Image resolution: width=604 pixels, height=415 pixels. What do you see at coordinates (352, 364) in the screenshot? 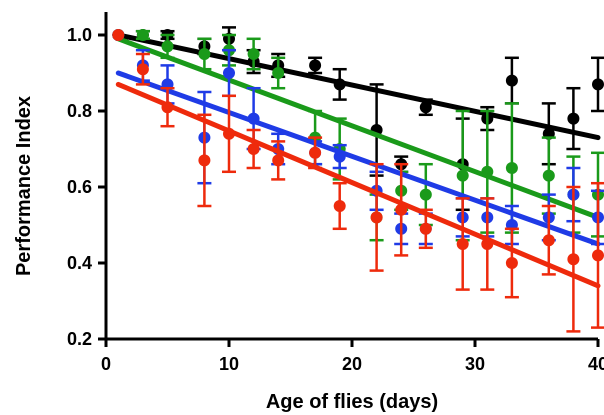
I see `x-tick-label: 20` at bounding box center [352, 364].